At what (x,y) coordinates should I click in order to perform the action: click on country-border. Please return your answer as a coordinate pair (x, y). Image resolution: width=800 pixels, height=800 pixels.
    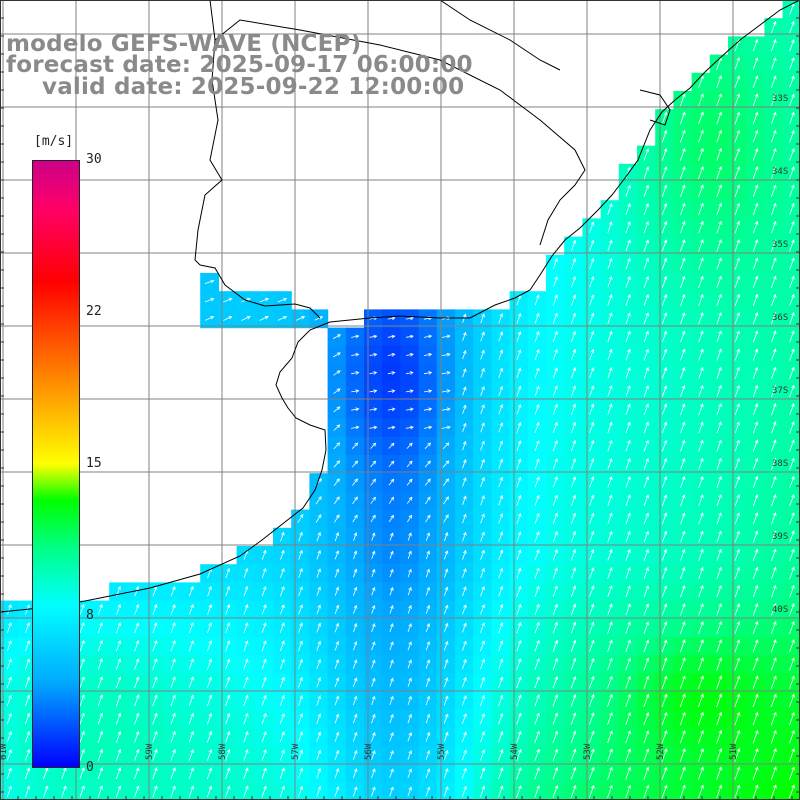
    Looking at the image, I should click on (400, 132).